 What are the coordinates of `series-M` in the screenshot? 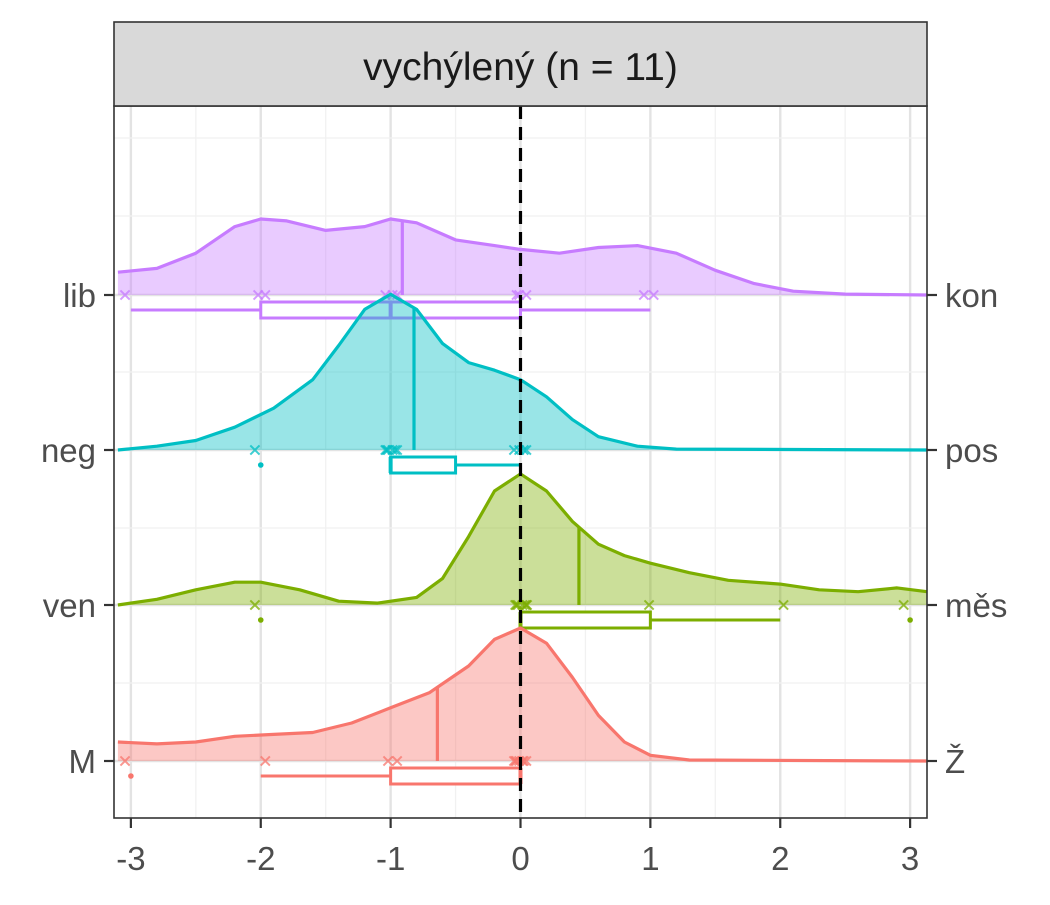 It's located at (522, 706).